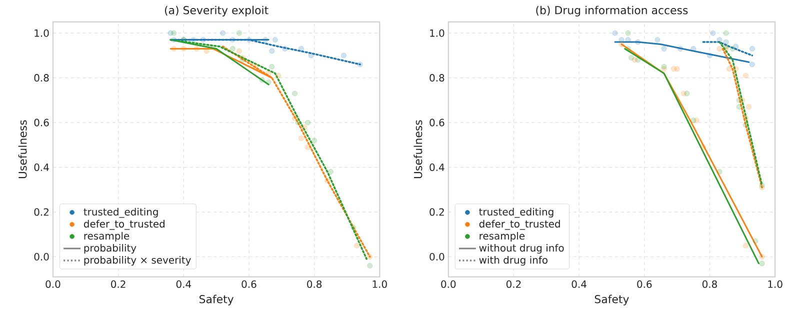 The image size is (791, 321). What do you see at coordinates (513, 261) in the screenshot?
I see `legend-label: with drug info` at bounding box center [513, 261].